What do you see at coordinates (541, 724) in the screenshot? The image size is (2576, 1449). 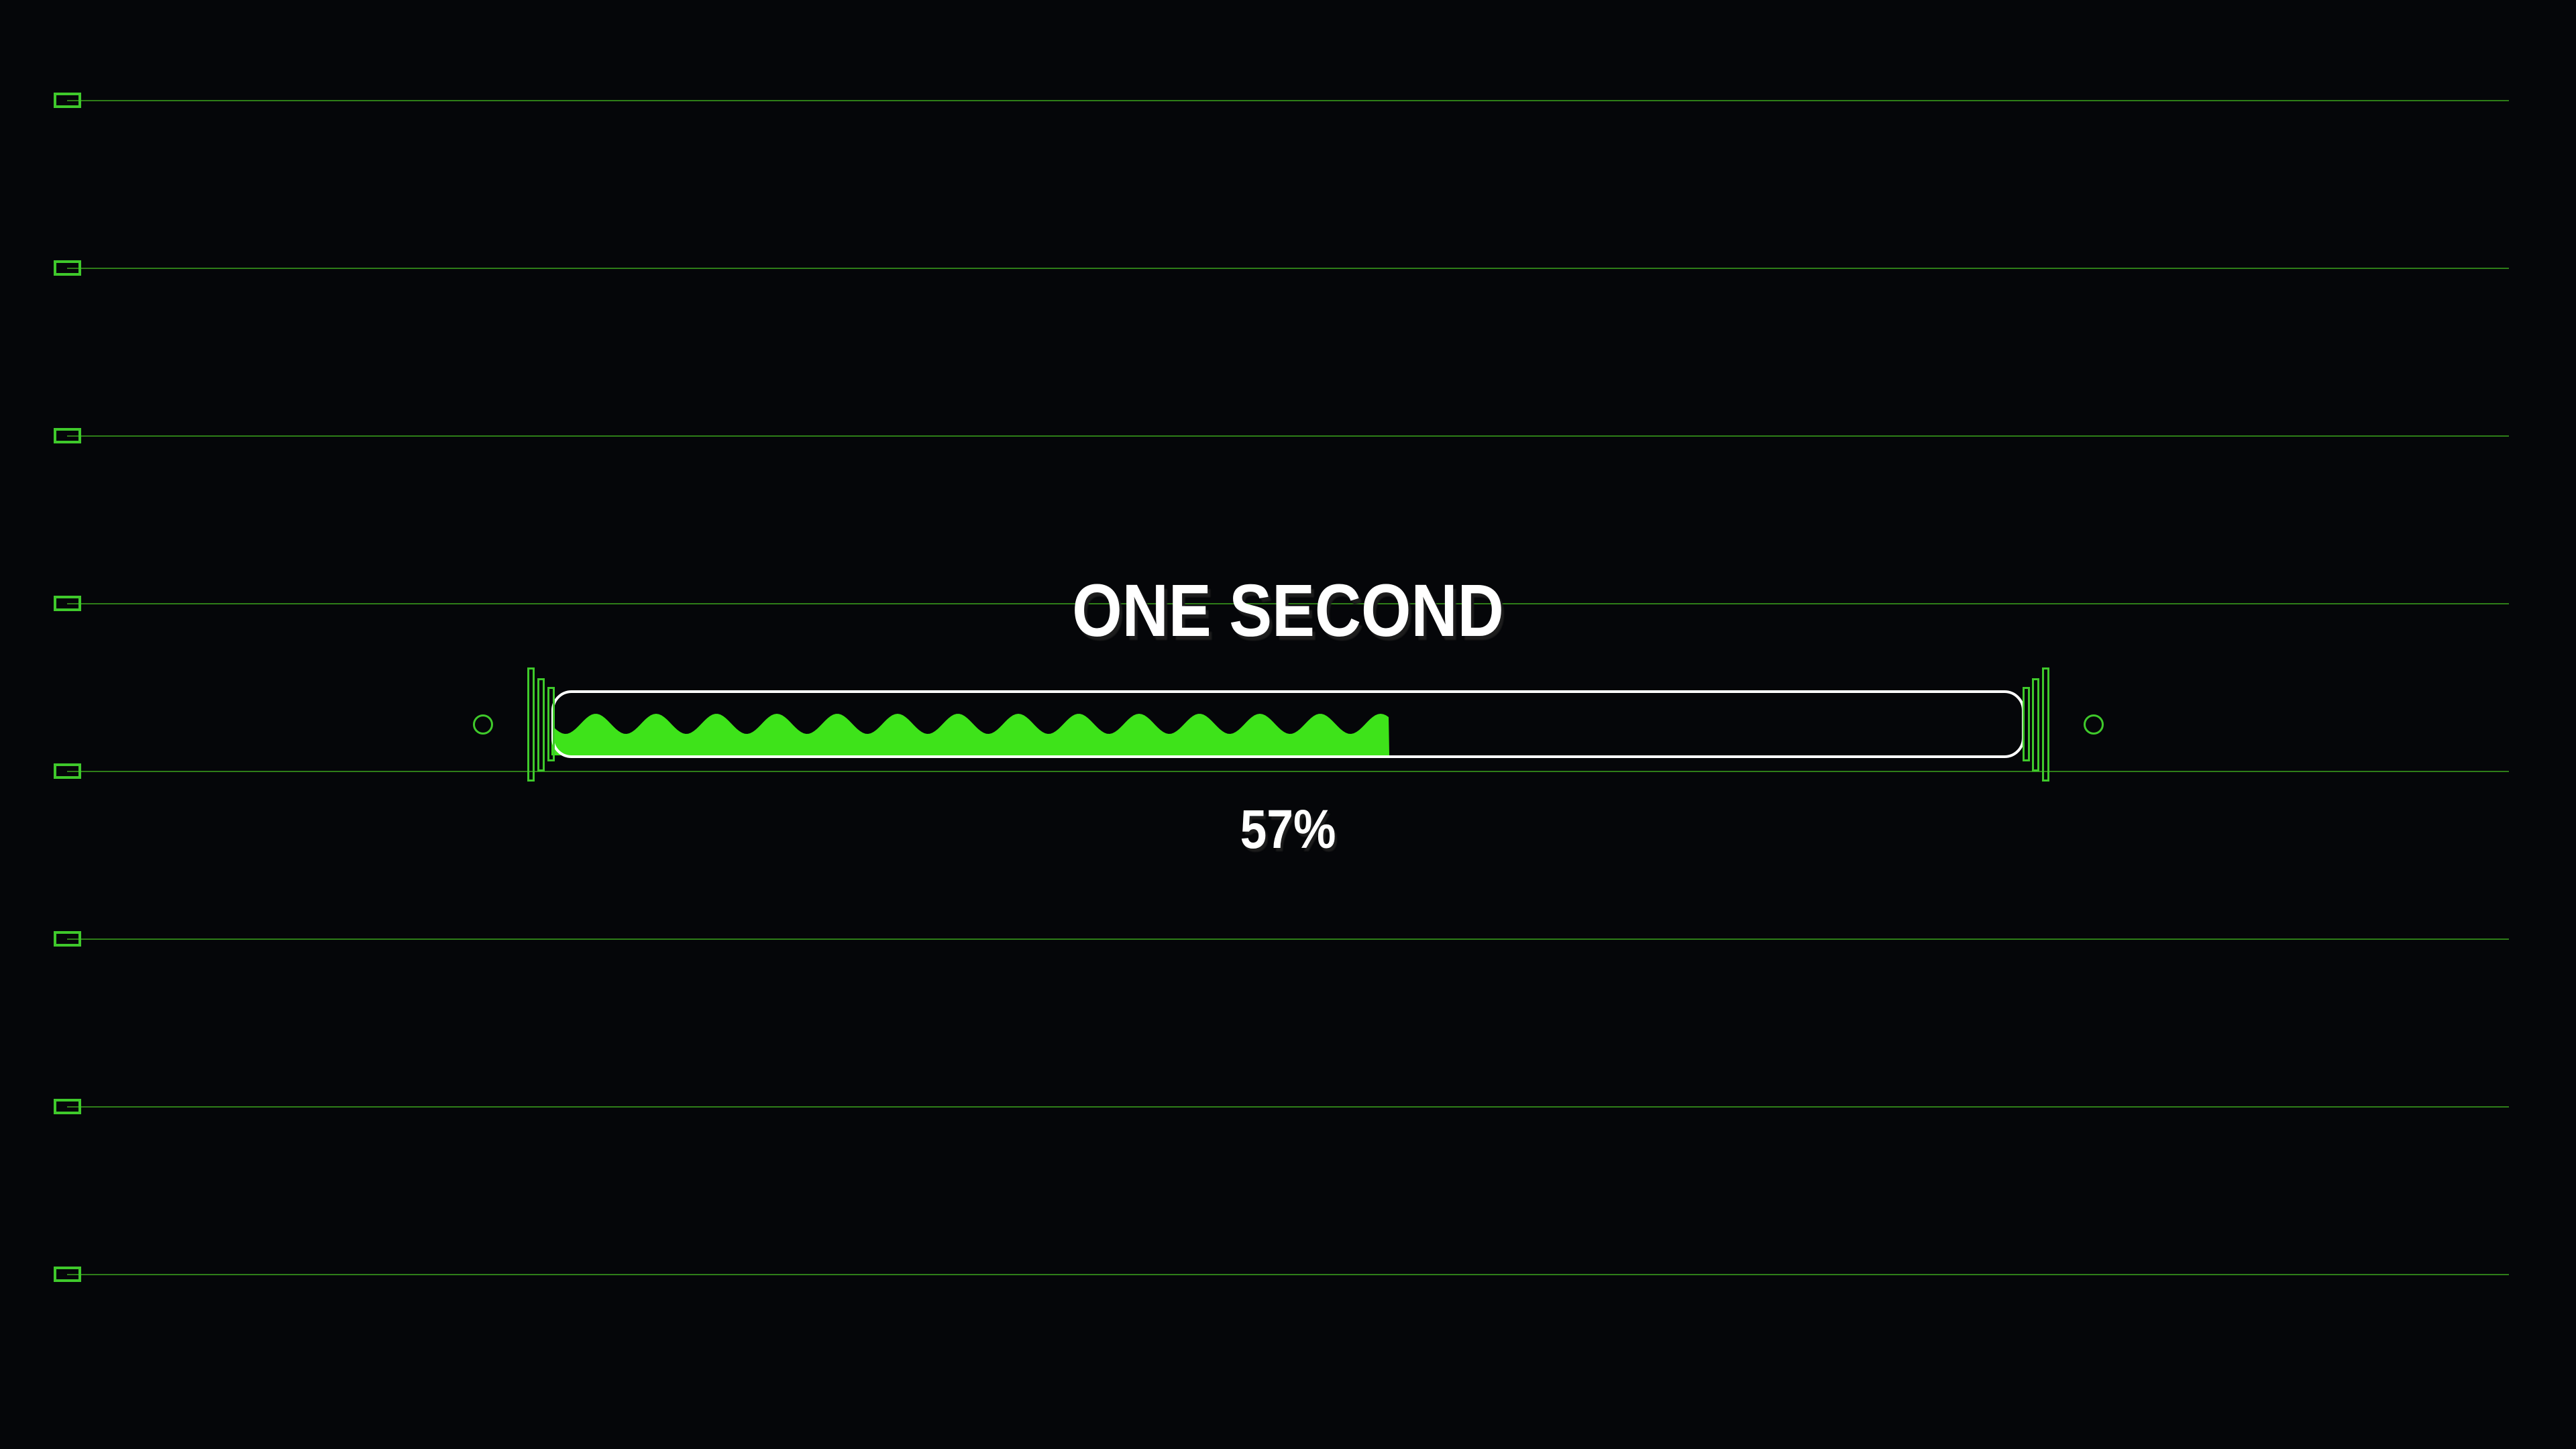 I see `progress-left-bracket-bar-middle` at bounding box center [541, 724].